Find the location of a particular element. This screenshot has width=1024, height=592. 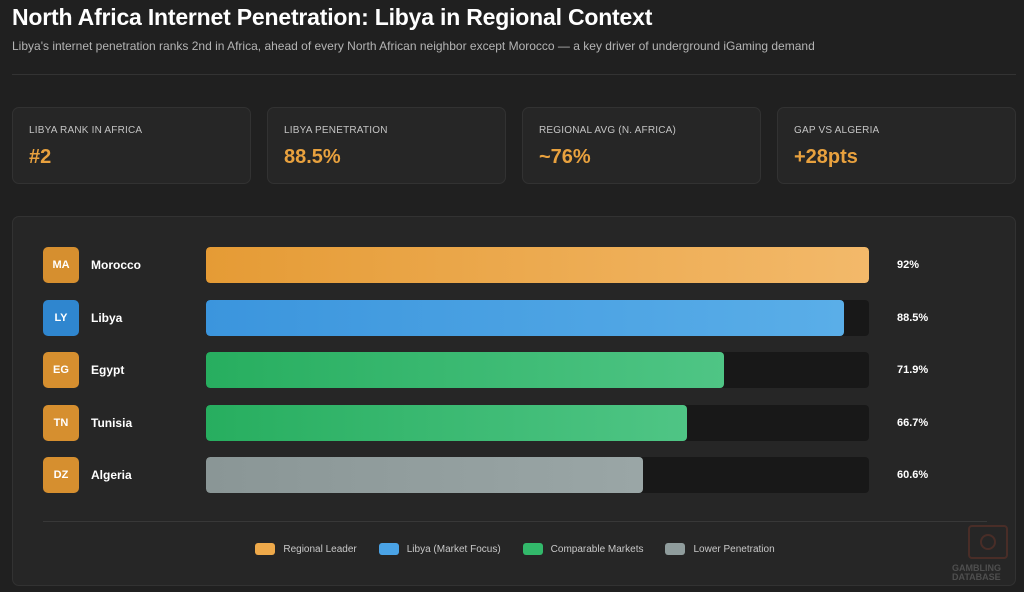

stat-value: ~76% is located at coordinates (565, 157).